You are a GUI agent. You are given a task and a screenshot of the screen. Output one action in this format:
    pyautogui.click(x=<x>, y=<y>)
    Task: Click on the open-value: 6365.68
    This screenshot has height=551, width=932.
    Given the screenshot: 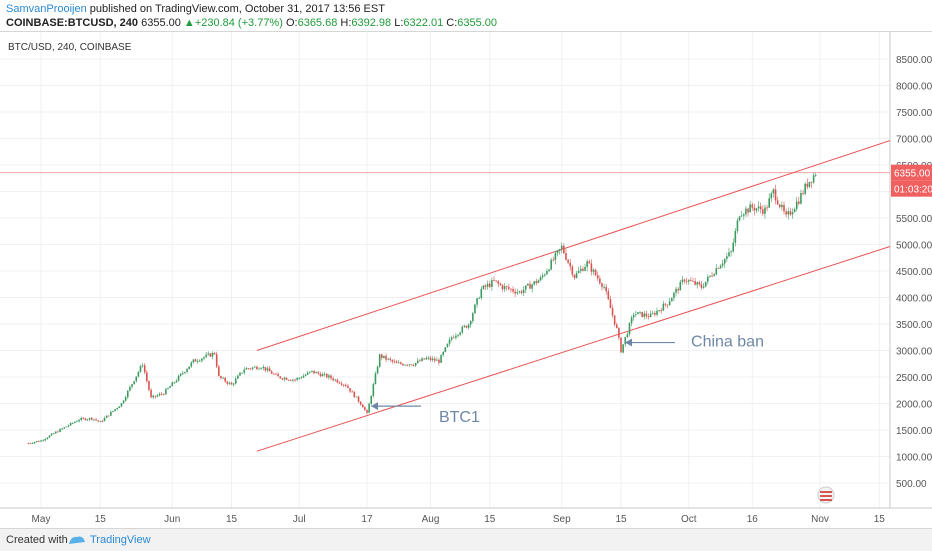 What is the action you would take?
    pyautogui.click(x=317, y=23)
    